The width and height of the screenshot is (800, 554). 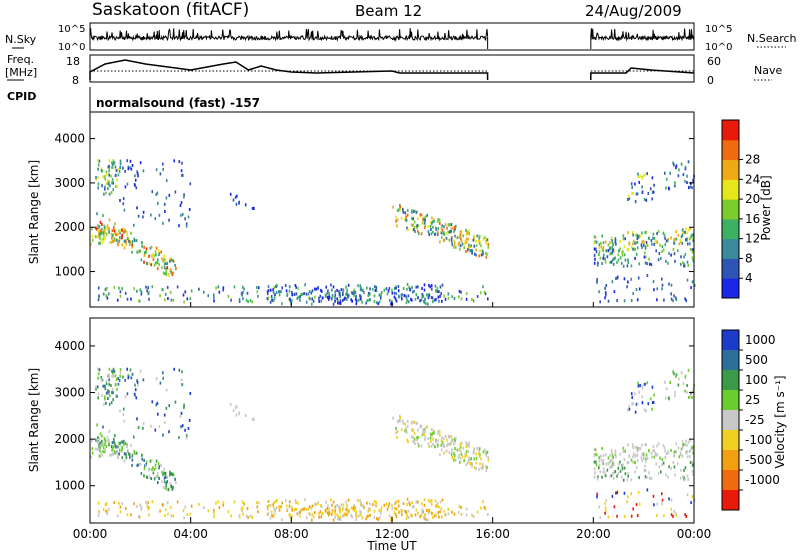 I want to click on y-tick-label: 4000, so click(x=69, y=346).